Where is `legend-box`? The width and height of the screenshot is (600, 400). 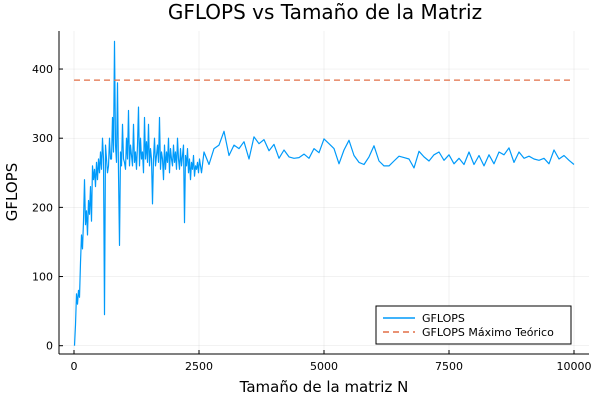 legend-box is located at coordinates (473, 325).